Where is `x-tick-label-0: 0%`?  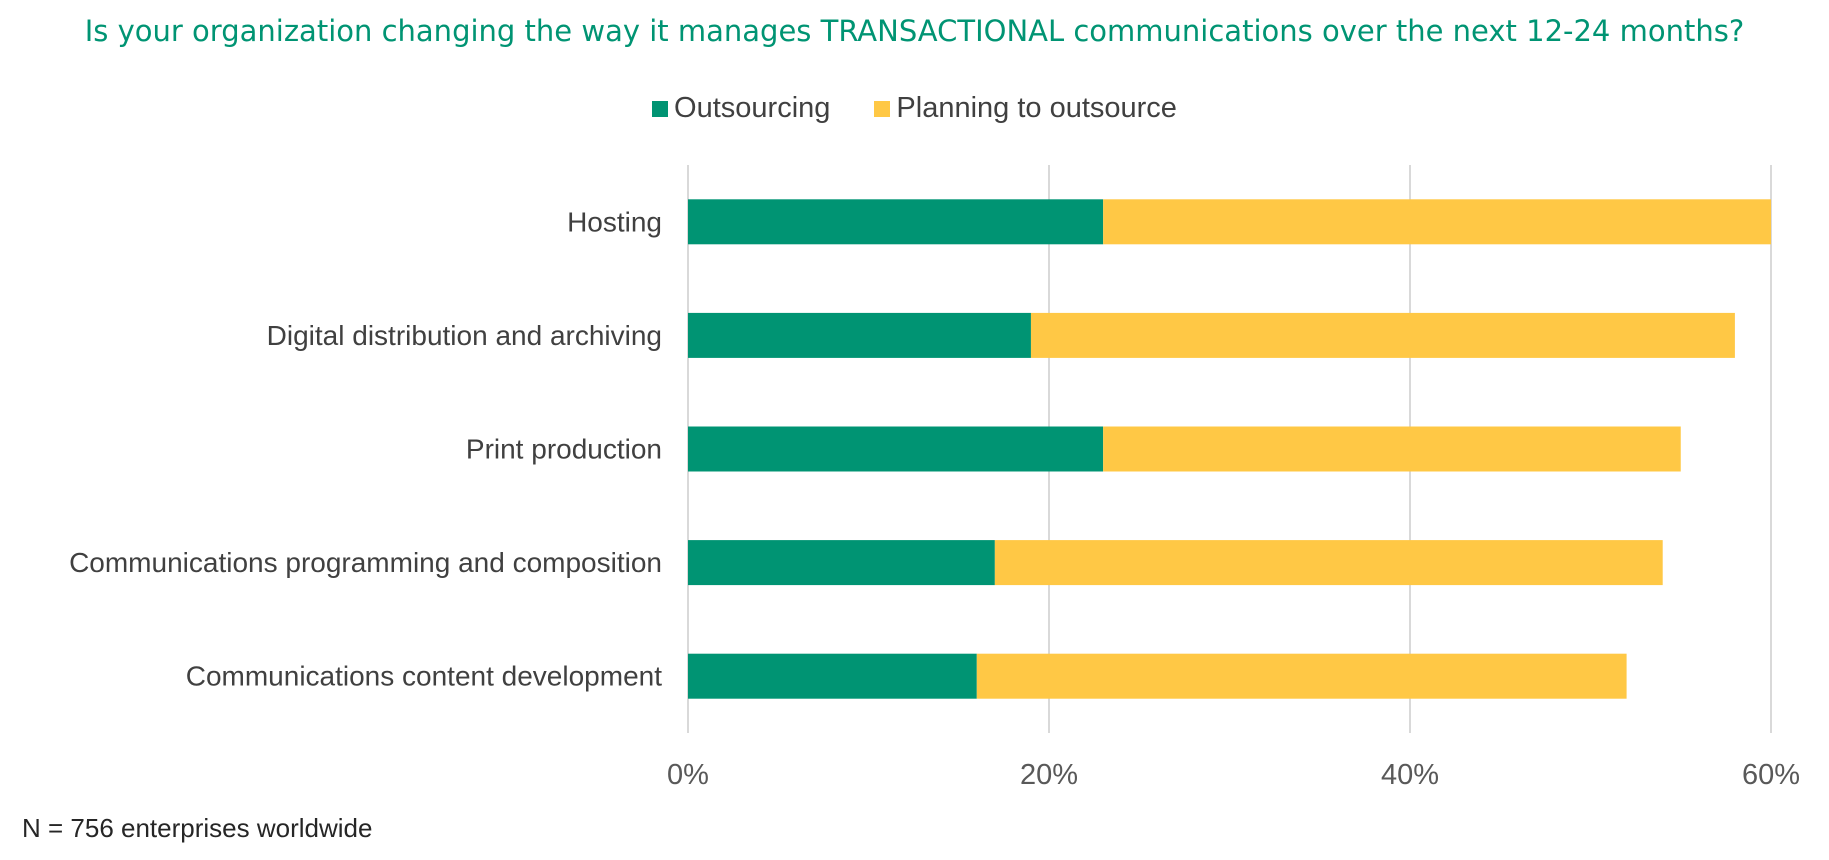
x-tick-label-0: 0% is located at coordinates (688, 775).